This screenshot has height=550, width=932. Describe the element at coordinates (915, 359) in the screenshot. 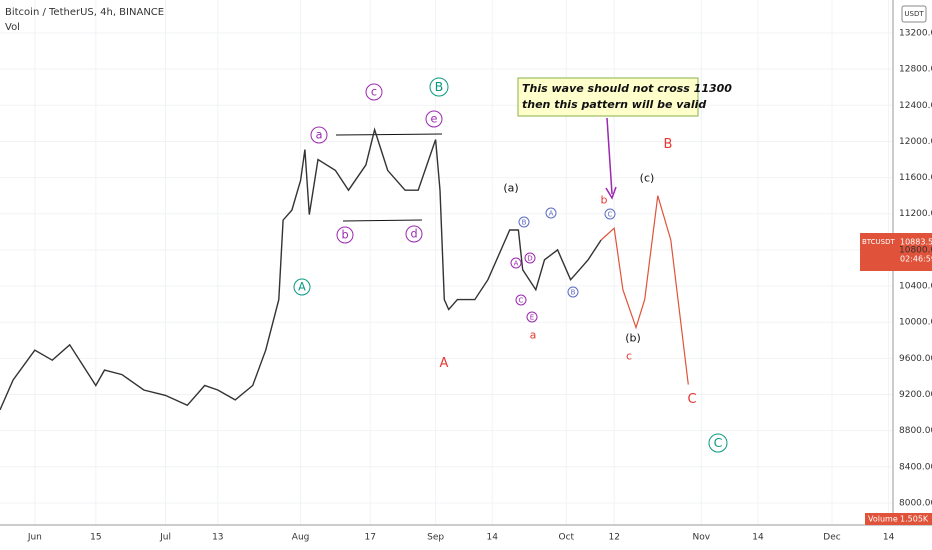

I see `y-tick-label: 9600.00` at that location.